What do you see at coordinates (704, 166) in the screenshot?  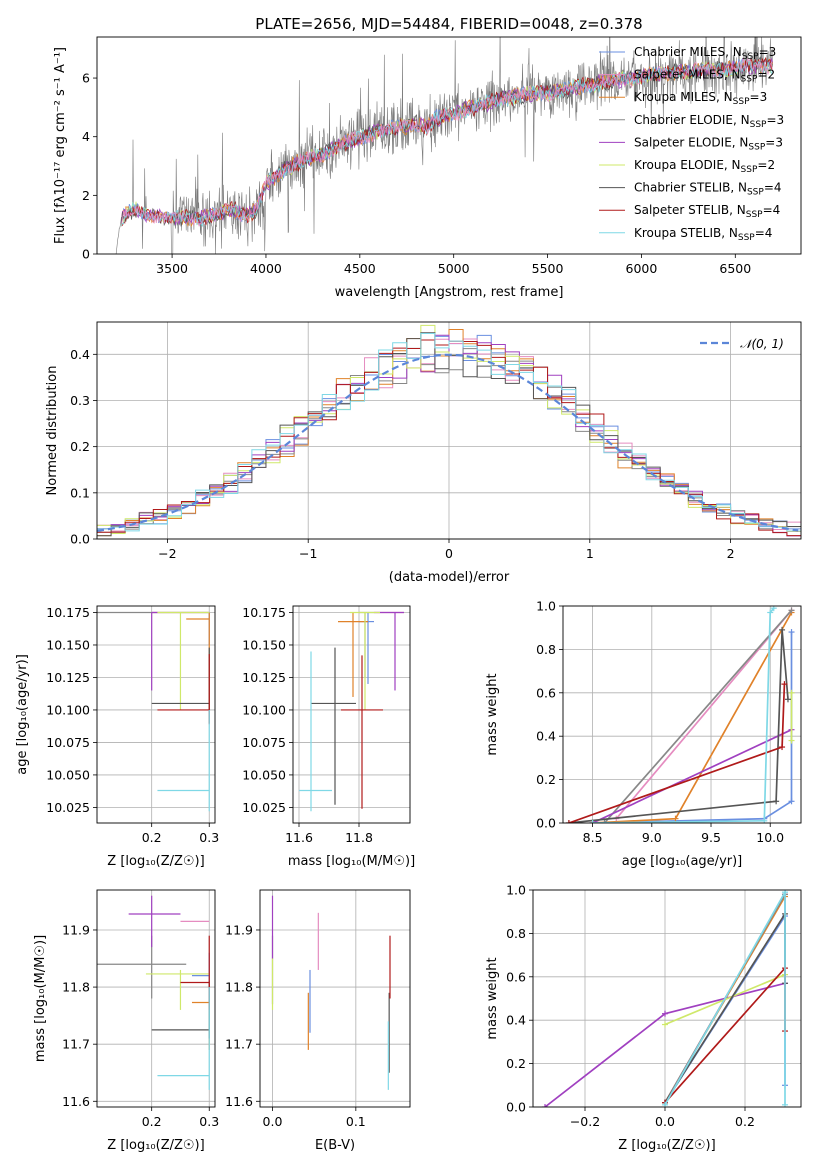 I see `legend-label-kroupa_elodie: Kroupa ELODIE, NSSP=2` at bounding box center [704, 166].